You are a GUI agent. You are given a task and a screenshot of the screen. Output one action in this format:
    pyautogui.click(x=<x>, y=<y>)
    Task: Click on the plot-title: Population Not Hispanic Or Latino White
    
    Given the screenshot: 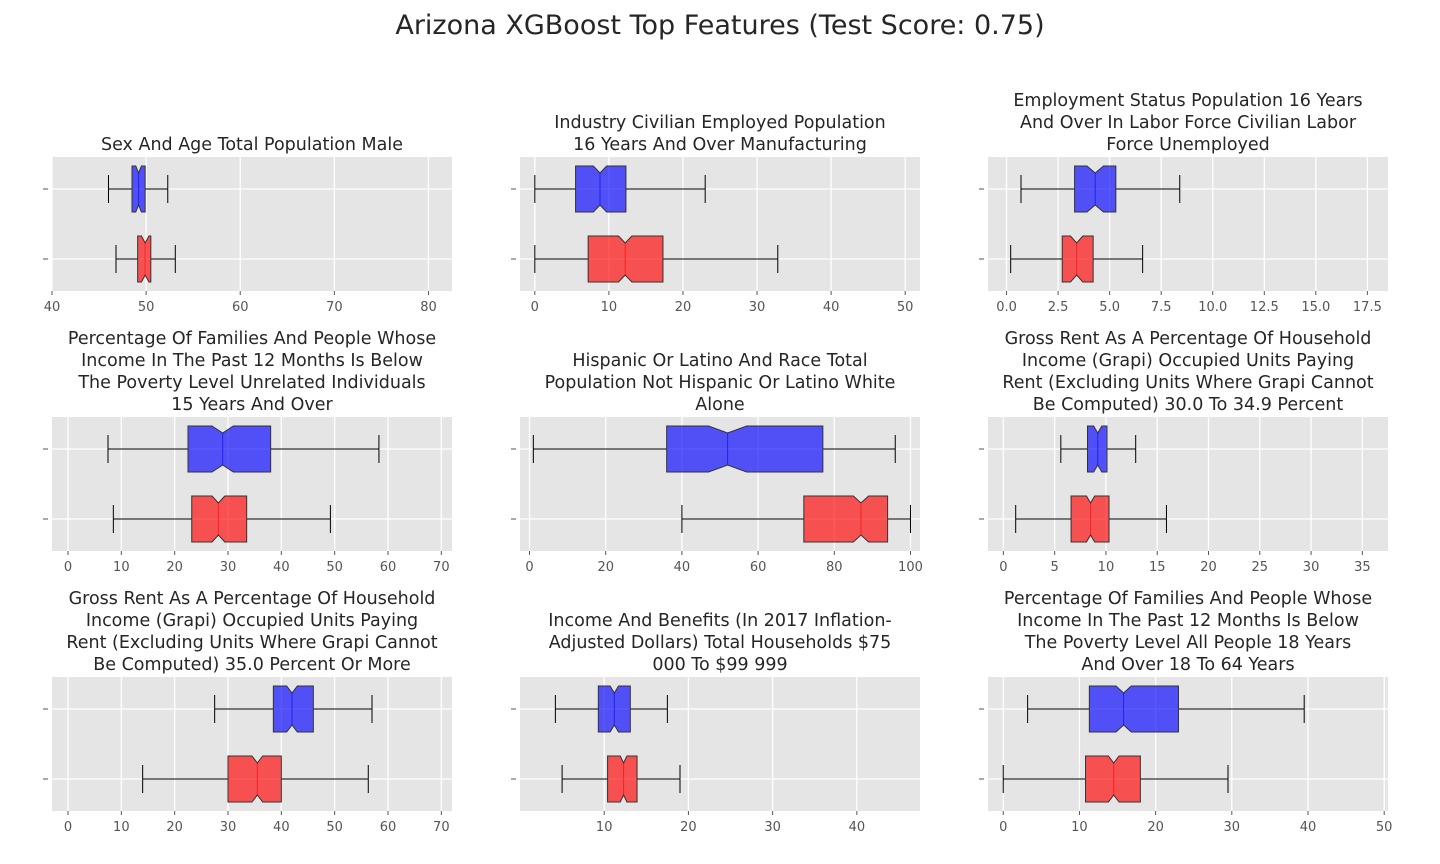 What is the action you would take?
    pyautogui.click(x=720, y=383)
    